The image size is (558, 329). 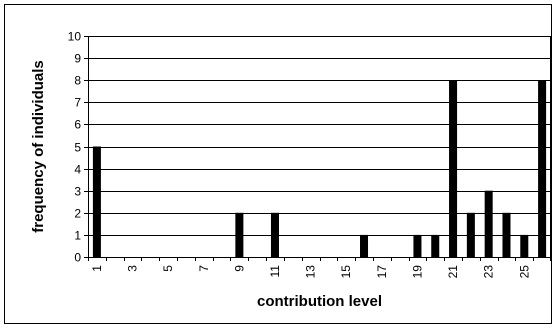 What do you see at coordinates (275, 271) in the screenshot?
I see `x-tick-label-11: 11` at bounding box center [275, 271].